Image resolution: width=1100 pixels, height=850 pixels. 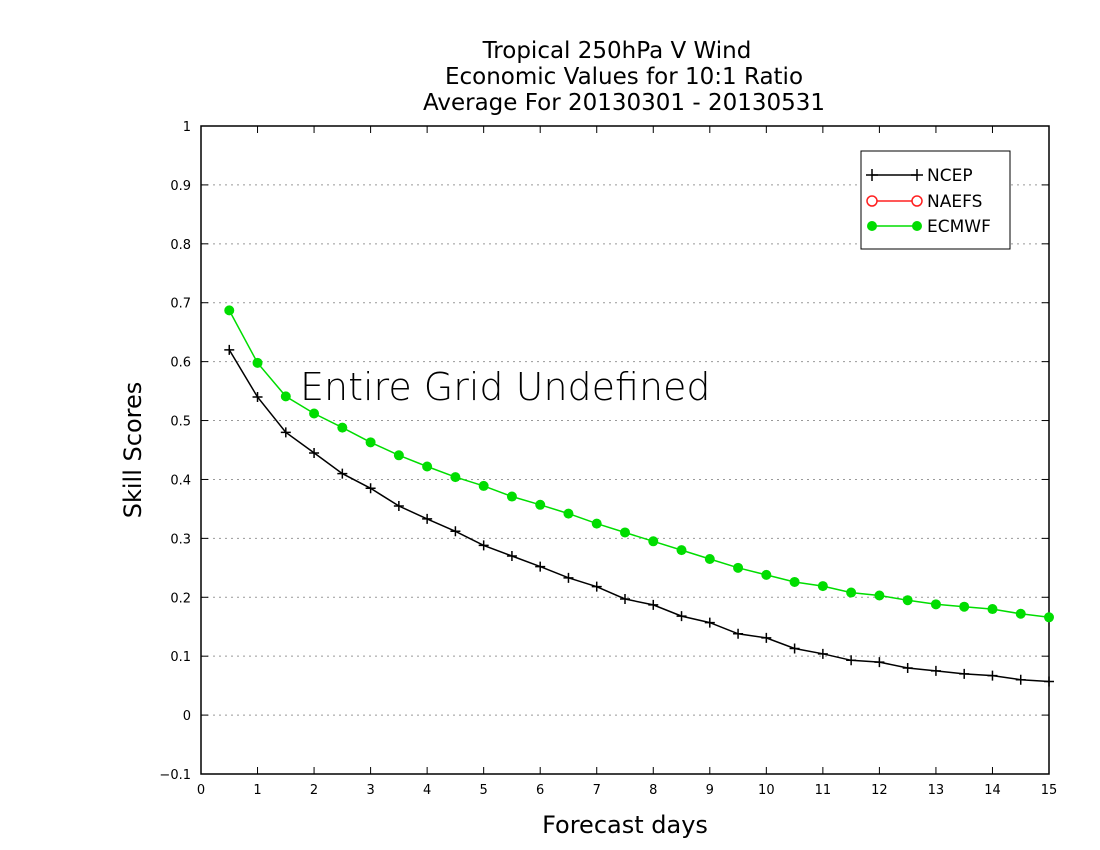 What do you see at coordinates (484, 790) in the screenshot?
I see `x-tick-label: 5` at bounding box center [484, 790].